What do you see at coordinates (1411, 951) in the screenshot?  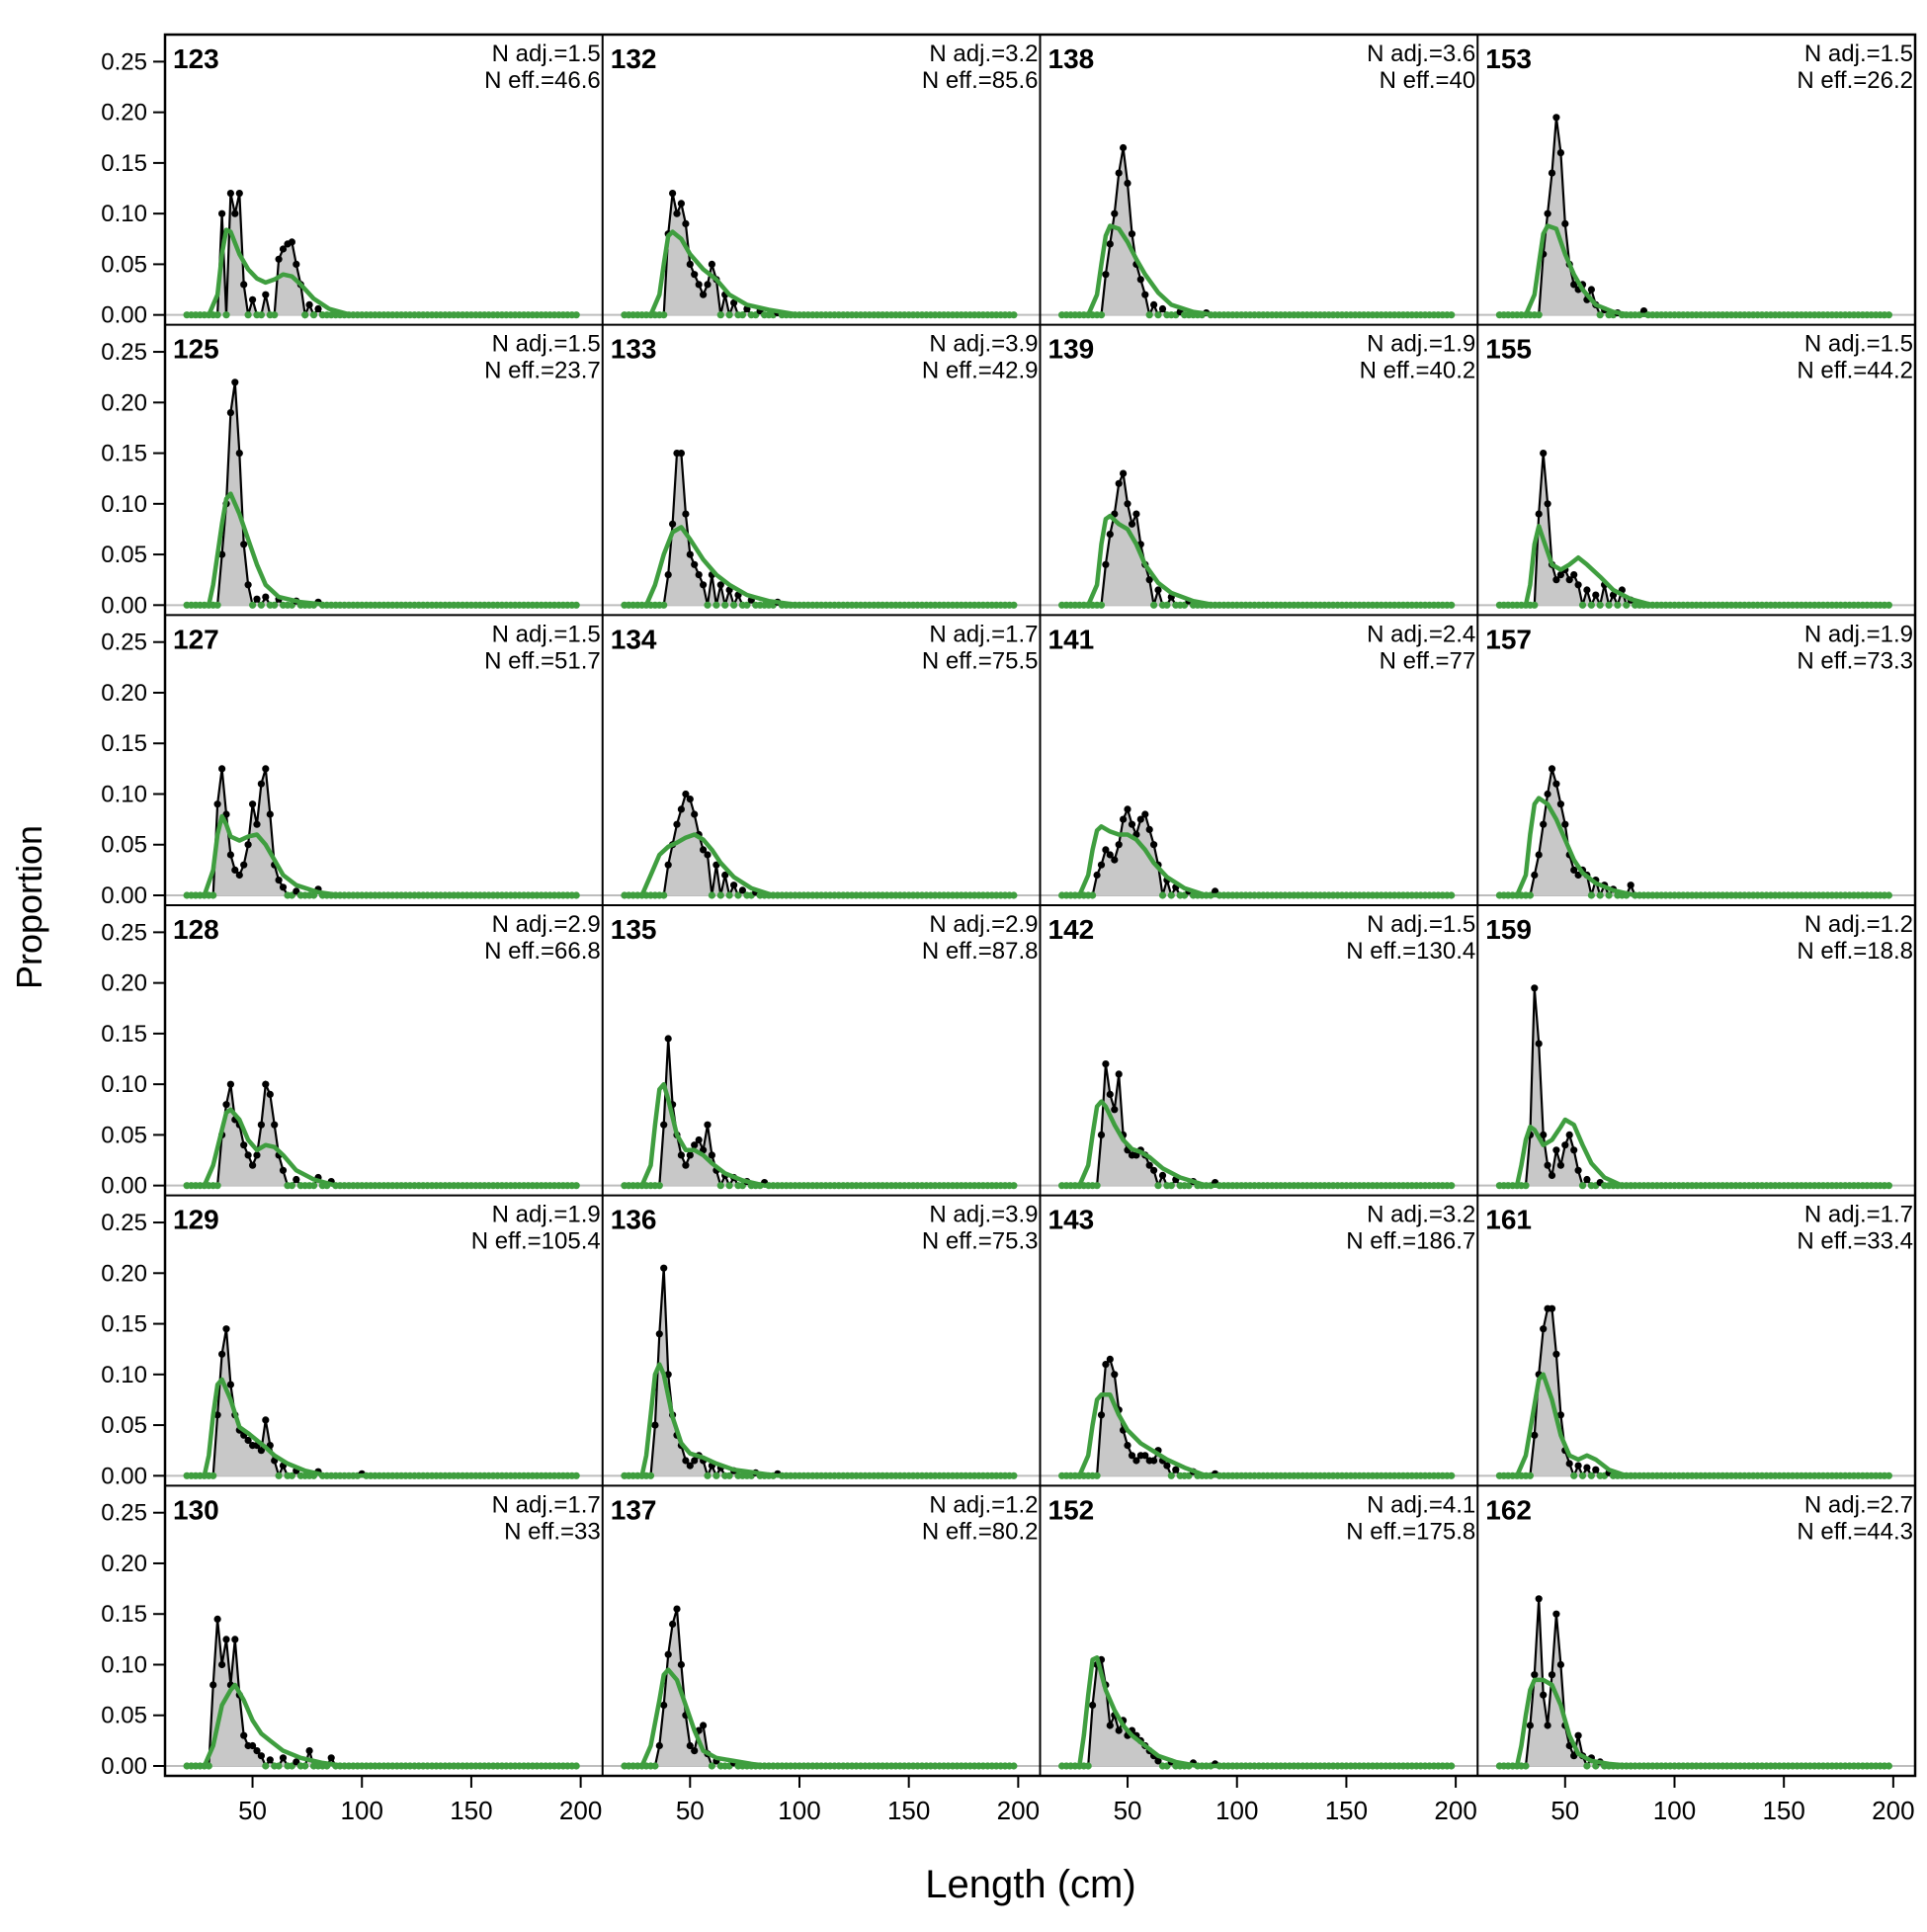 I see `n-eff-text: N eff.=130.4` at bounding box center [1411, 951].